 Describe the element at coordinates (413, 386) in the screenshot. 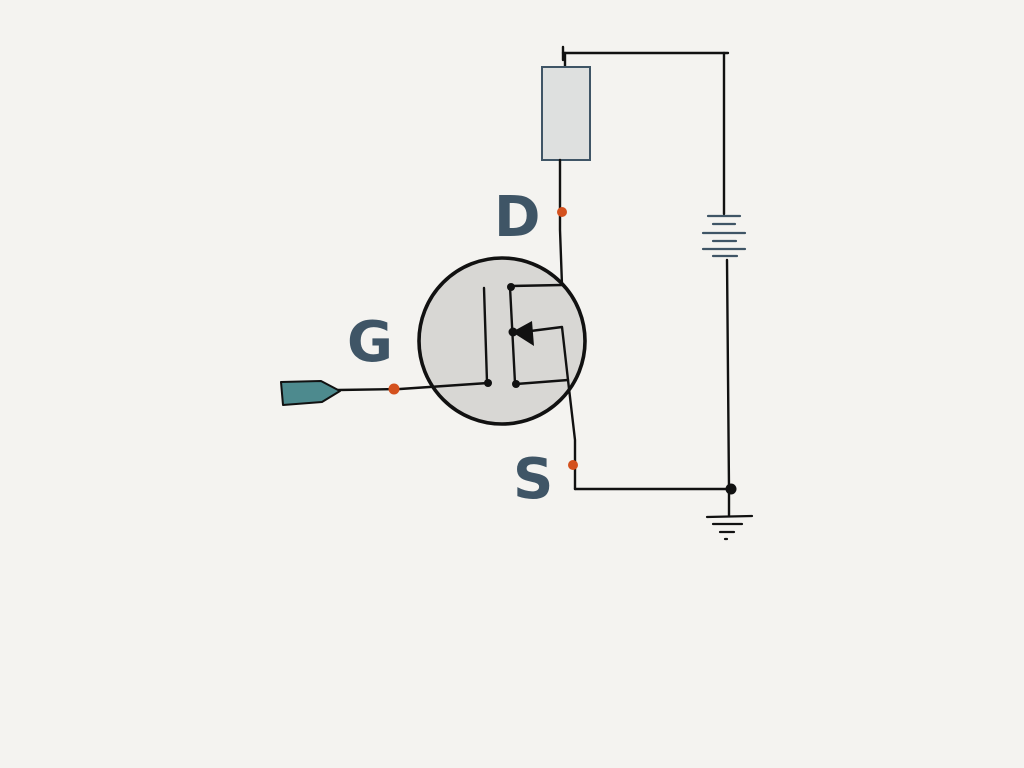

I see `gate-wire` at that location.